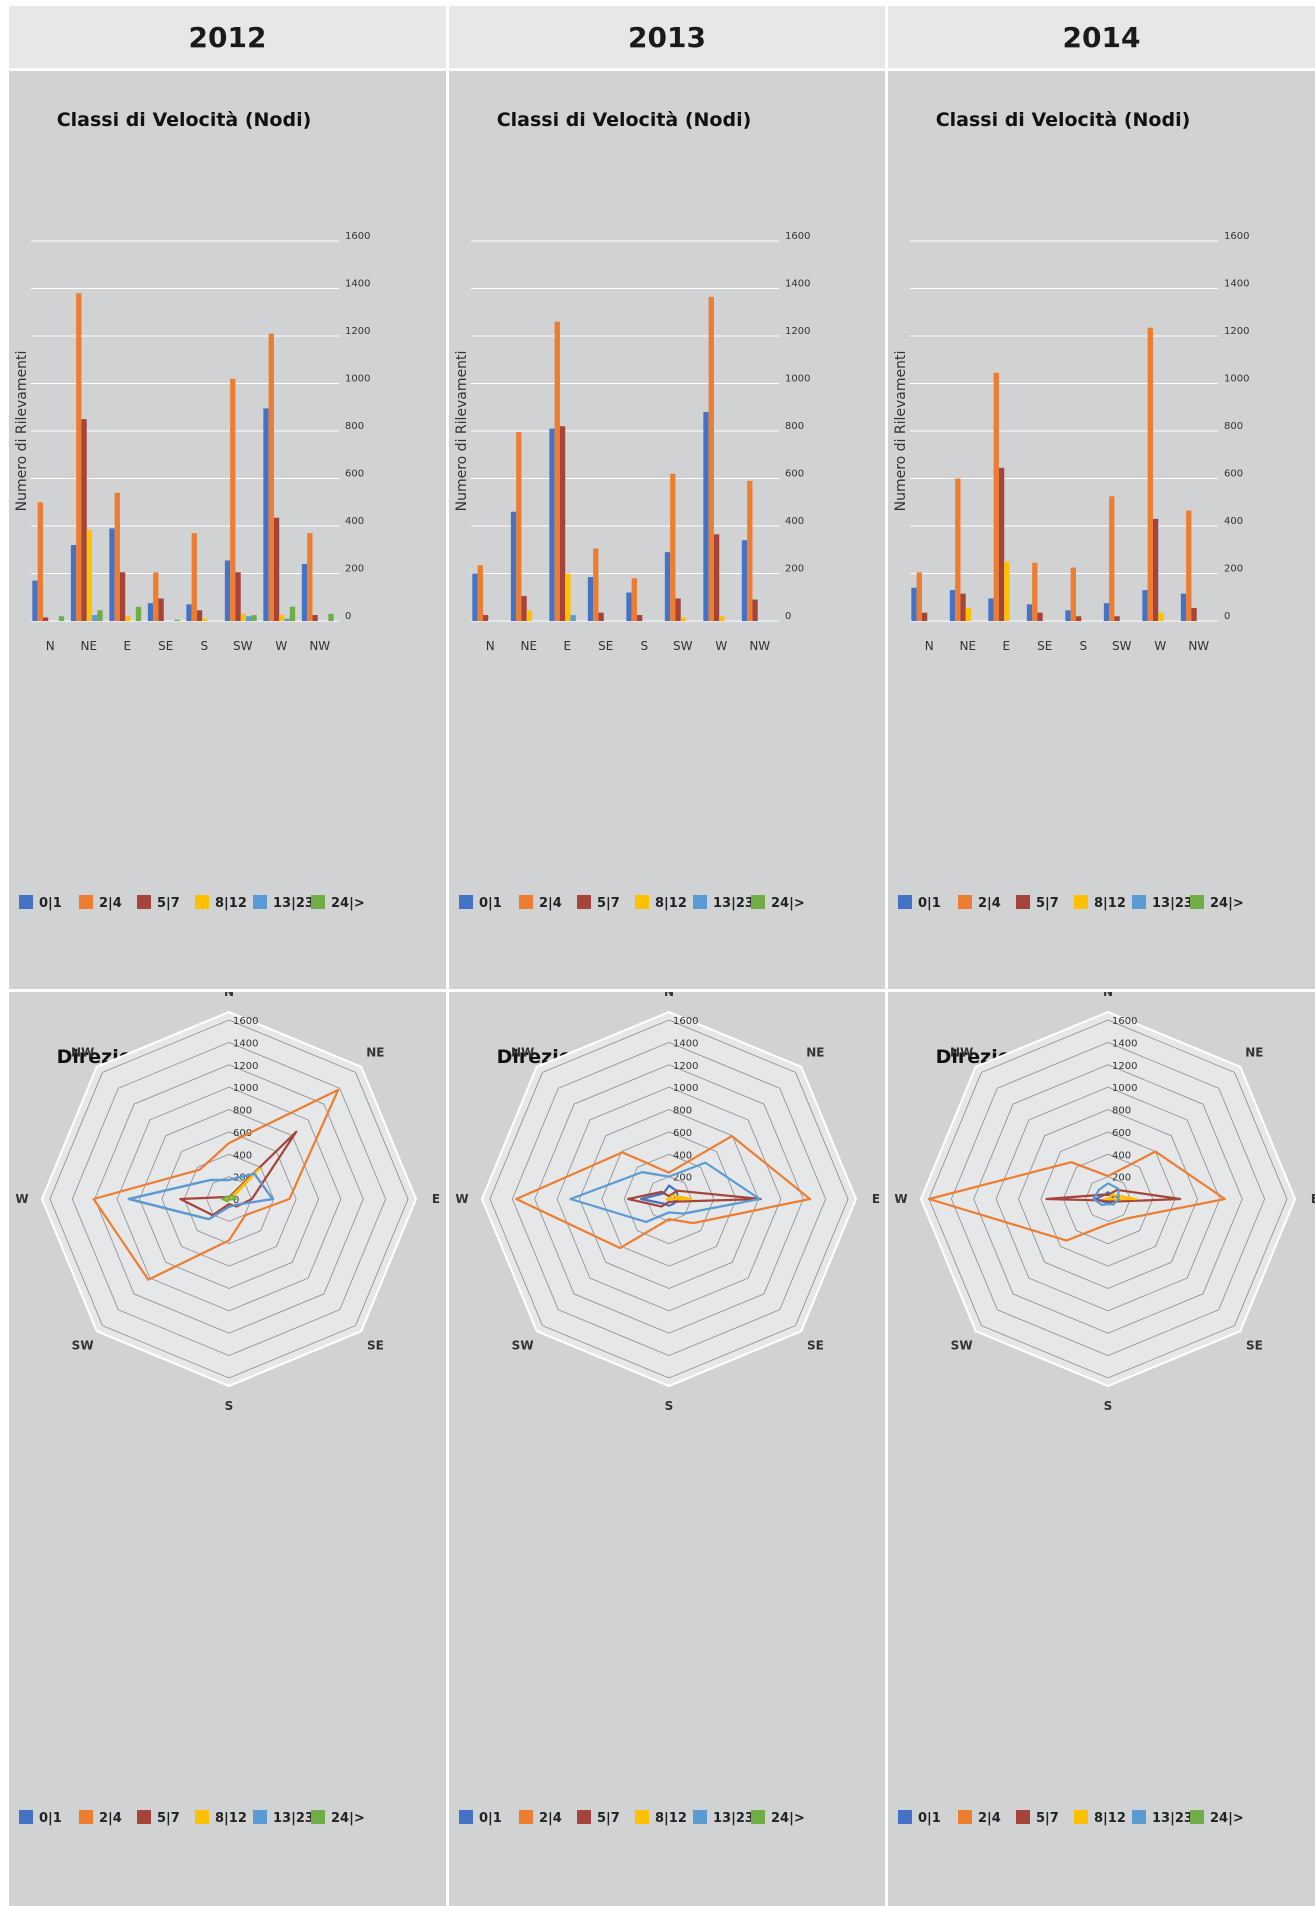  Describe the element at coordinates (876, 1199) in the screenshot. I see `radar-axis-label: E` at that location.